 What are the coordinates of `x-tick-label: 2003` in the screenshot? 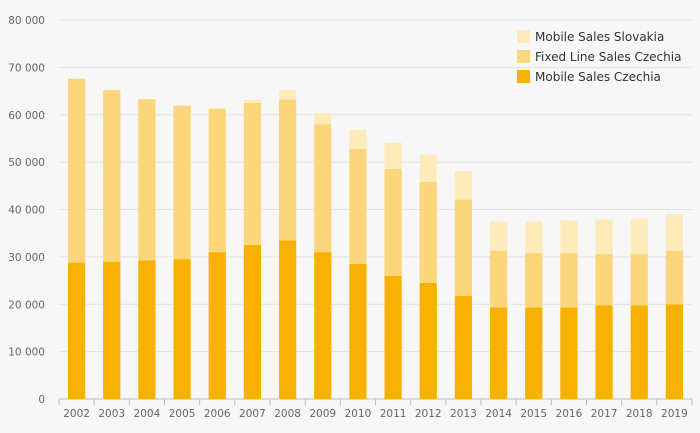 It's located at (111, 414).